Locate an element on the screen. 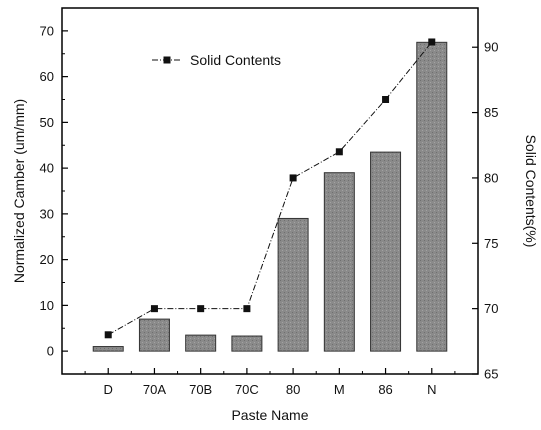  bar-M is located at coordinates (339, 262).